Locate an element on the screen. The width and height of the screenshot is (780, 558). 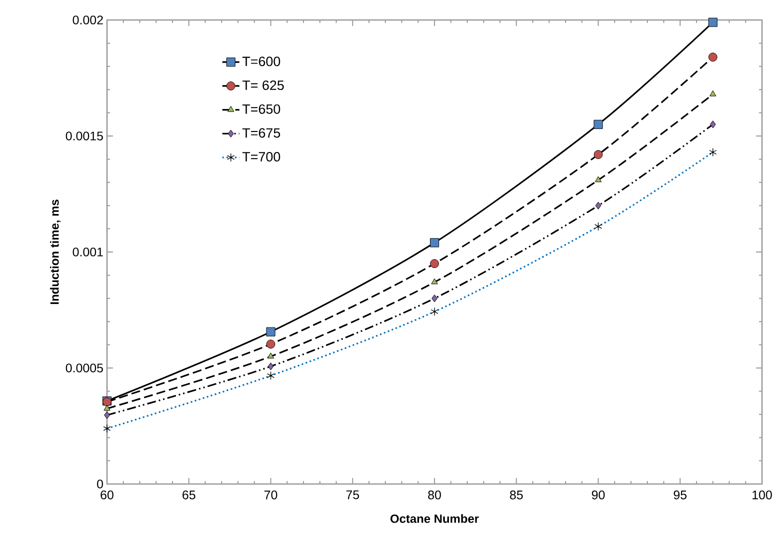
x-axis-title: Octane Number is located at coordinates (434, 518).